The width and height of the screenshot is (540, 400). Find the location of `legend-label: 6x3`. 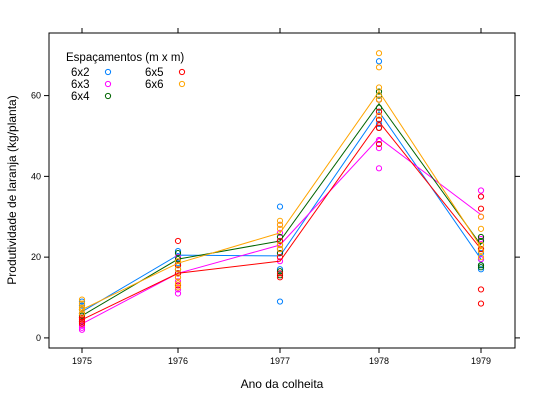

legend-label: 6x3 is located at coordinates (80, 85).